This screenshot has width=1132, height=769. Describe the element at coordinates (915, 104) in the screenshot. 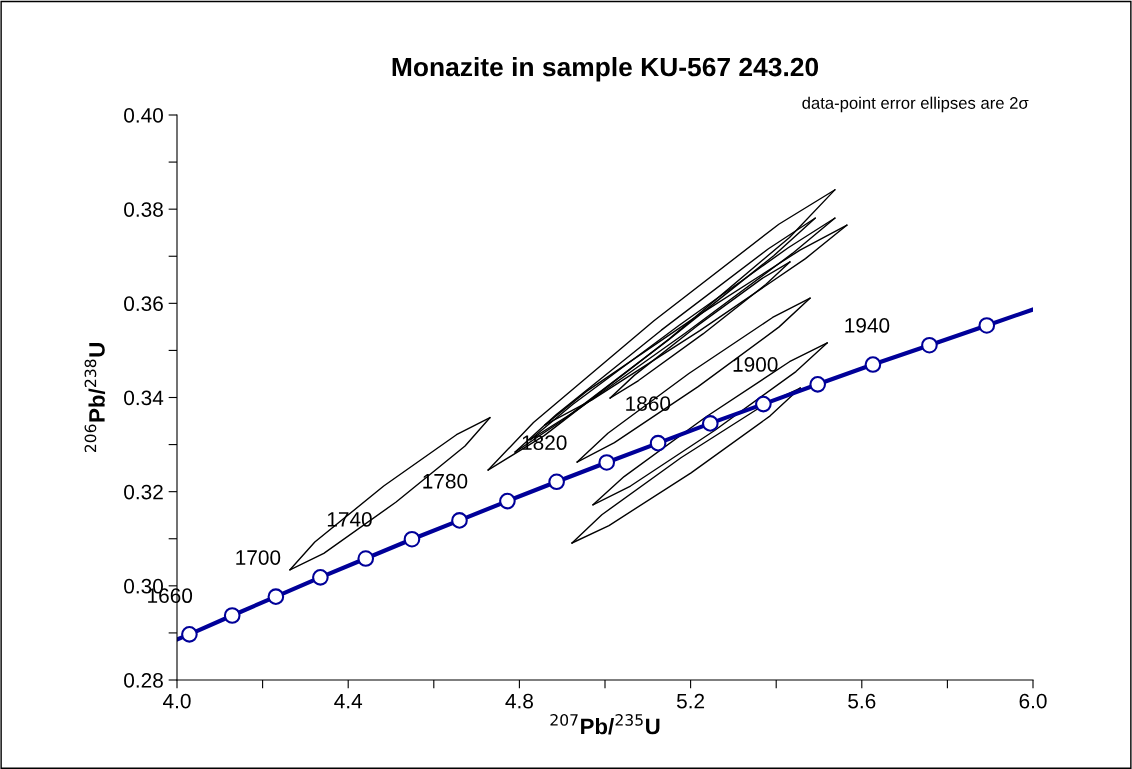

I see `text: data-point error ellipses are 2σ` at that location.